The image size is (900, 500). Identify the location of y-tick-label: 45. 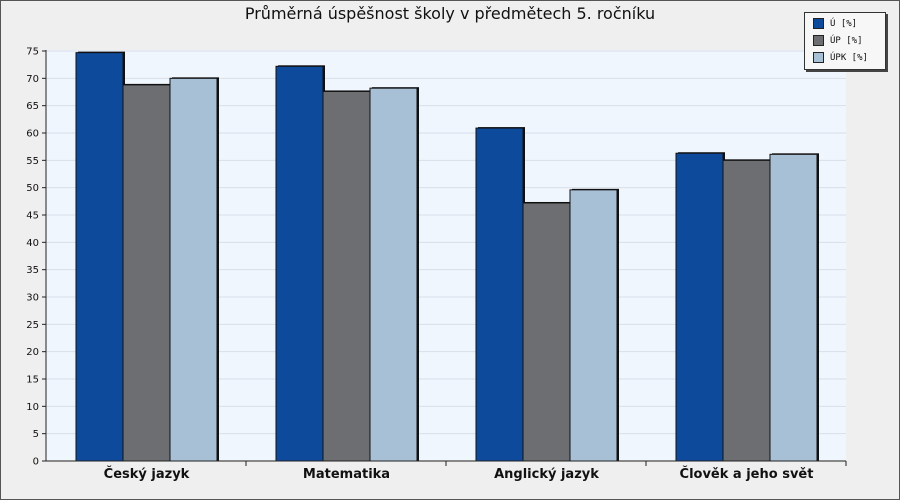
(32, 216).